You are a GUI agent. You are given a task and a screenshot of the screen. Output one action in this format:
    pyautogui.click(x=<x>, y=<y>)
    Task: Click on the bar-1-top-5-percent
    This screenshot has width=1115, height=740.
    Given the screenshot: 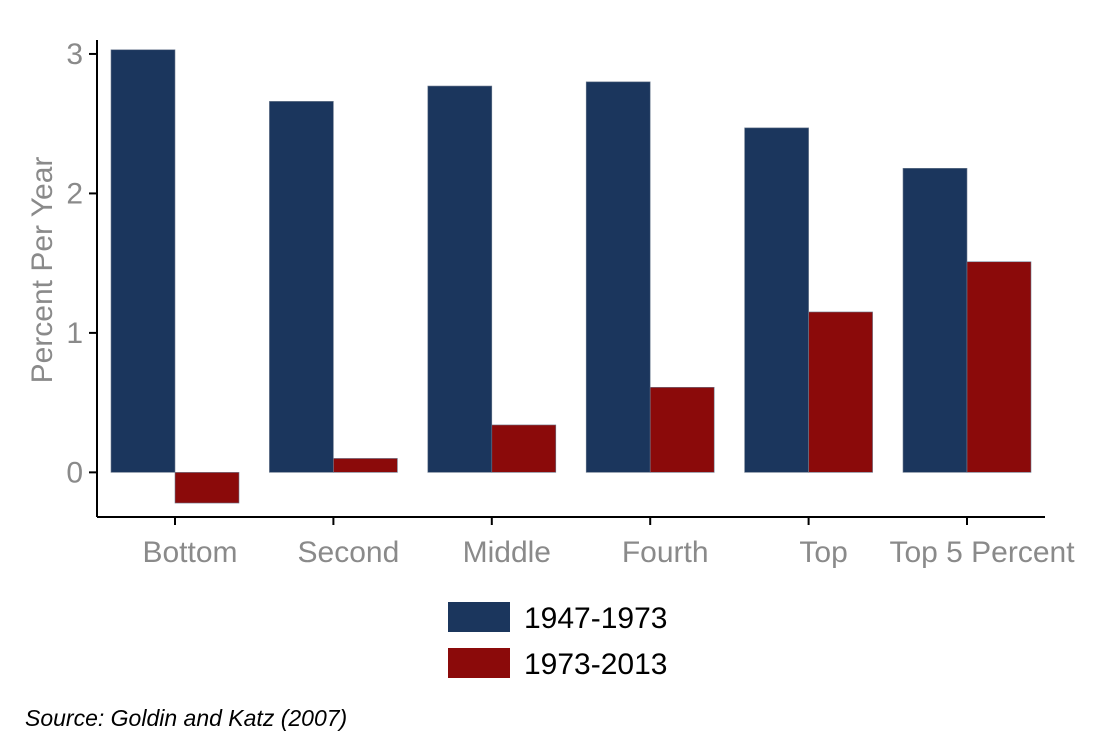 What is the action you would take?
    pyautogui.click(x=935, y=320)
    